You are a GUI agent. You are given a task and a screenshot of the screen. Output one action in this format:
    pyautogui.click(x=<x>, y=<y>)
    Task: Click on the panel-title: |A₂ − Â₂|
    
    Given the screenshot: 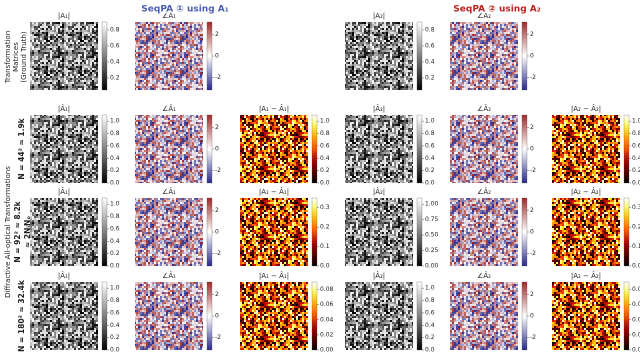 What is the action you would take?
    pyautogui.click(x=586, y=275)
    